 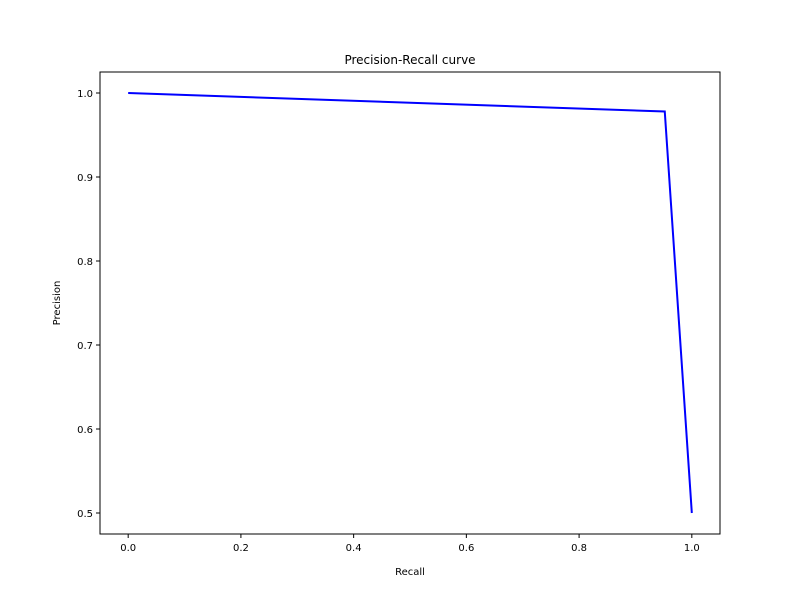 What do you see at coordinates (128, 548) in the screenshot?
I see `x-tick-label: 0.0` at bounding box center [128, 548].